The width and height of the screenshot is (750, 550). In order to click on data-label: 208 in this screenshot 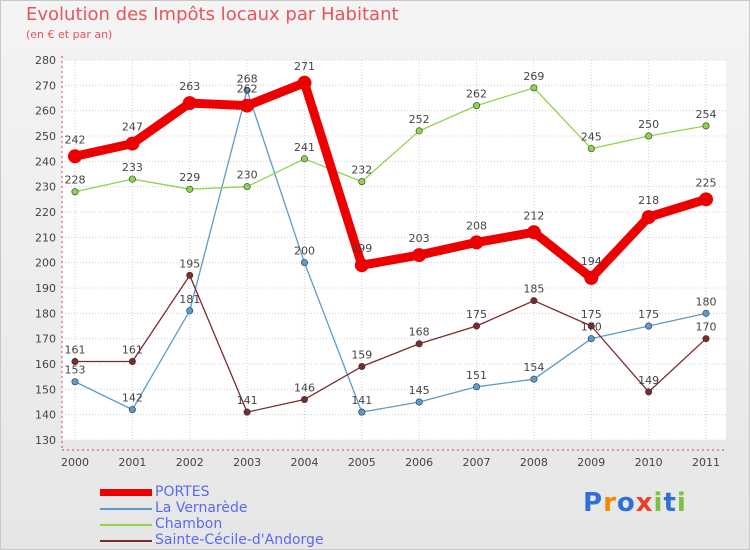, I will do `click(476, 225)`.